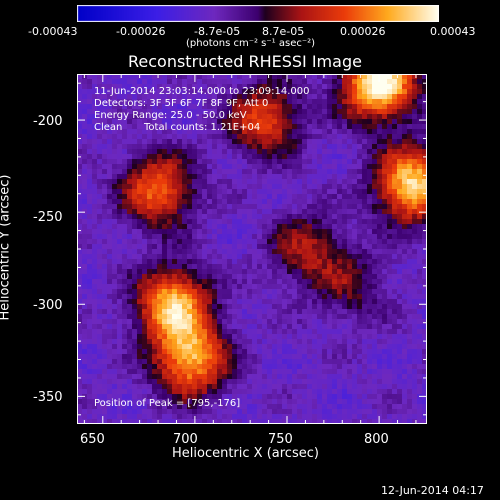  I want to click on colorbar-tick-label: -0.00026, so click(141, 31).